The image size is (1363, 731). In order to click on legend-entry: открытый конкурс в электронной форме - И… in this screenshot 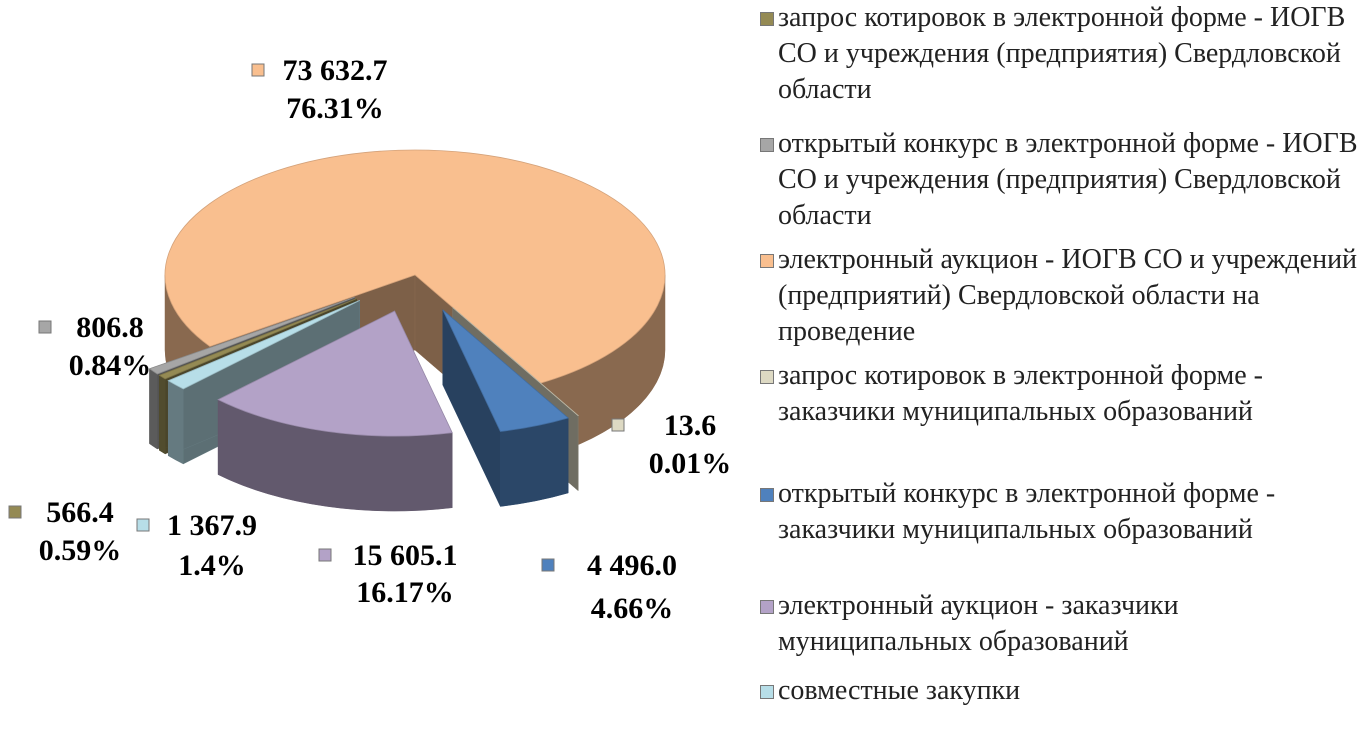, I will do `click(1061, 180)`.